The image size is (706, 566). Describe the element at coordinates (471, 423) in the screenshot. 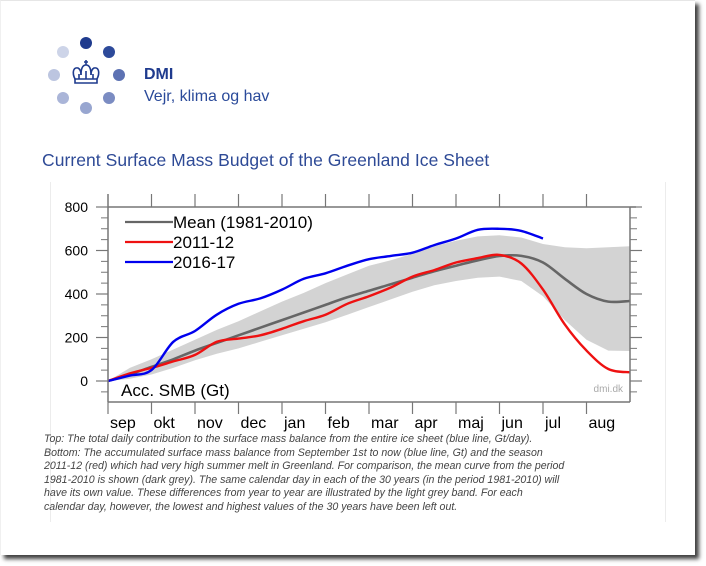

I see `x-tick-label: maj` at that location.